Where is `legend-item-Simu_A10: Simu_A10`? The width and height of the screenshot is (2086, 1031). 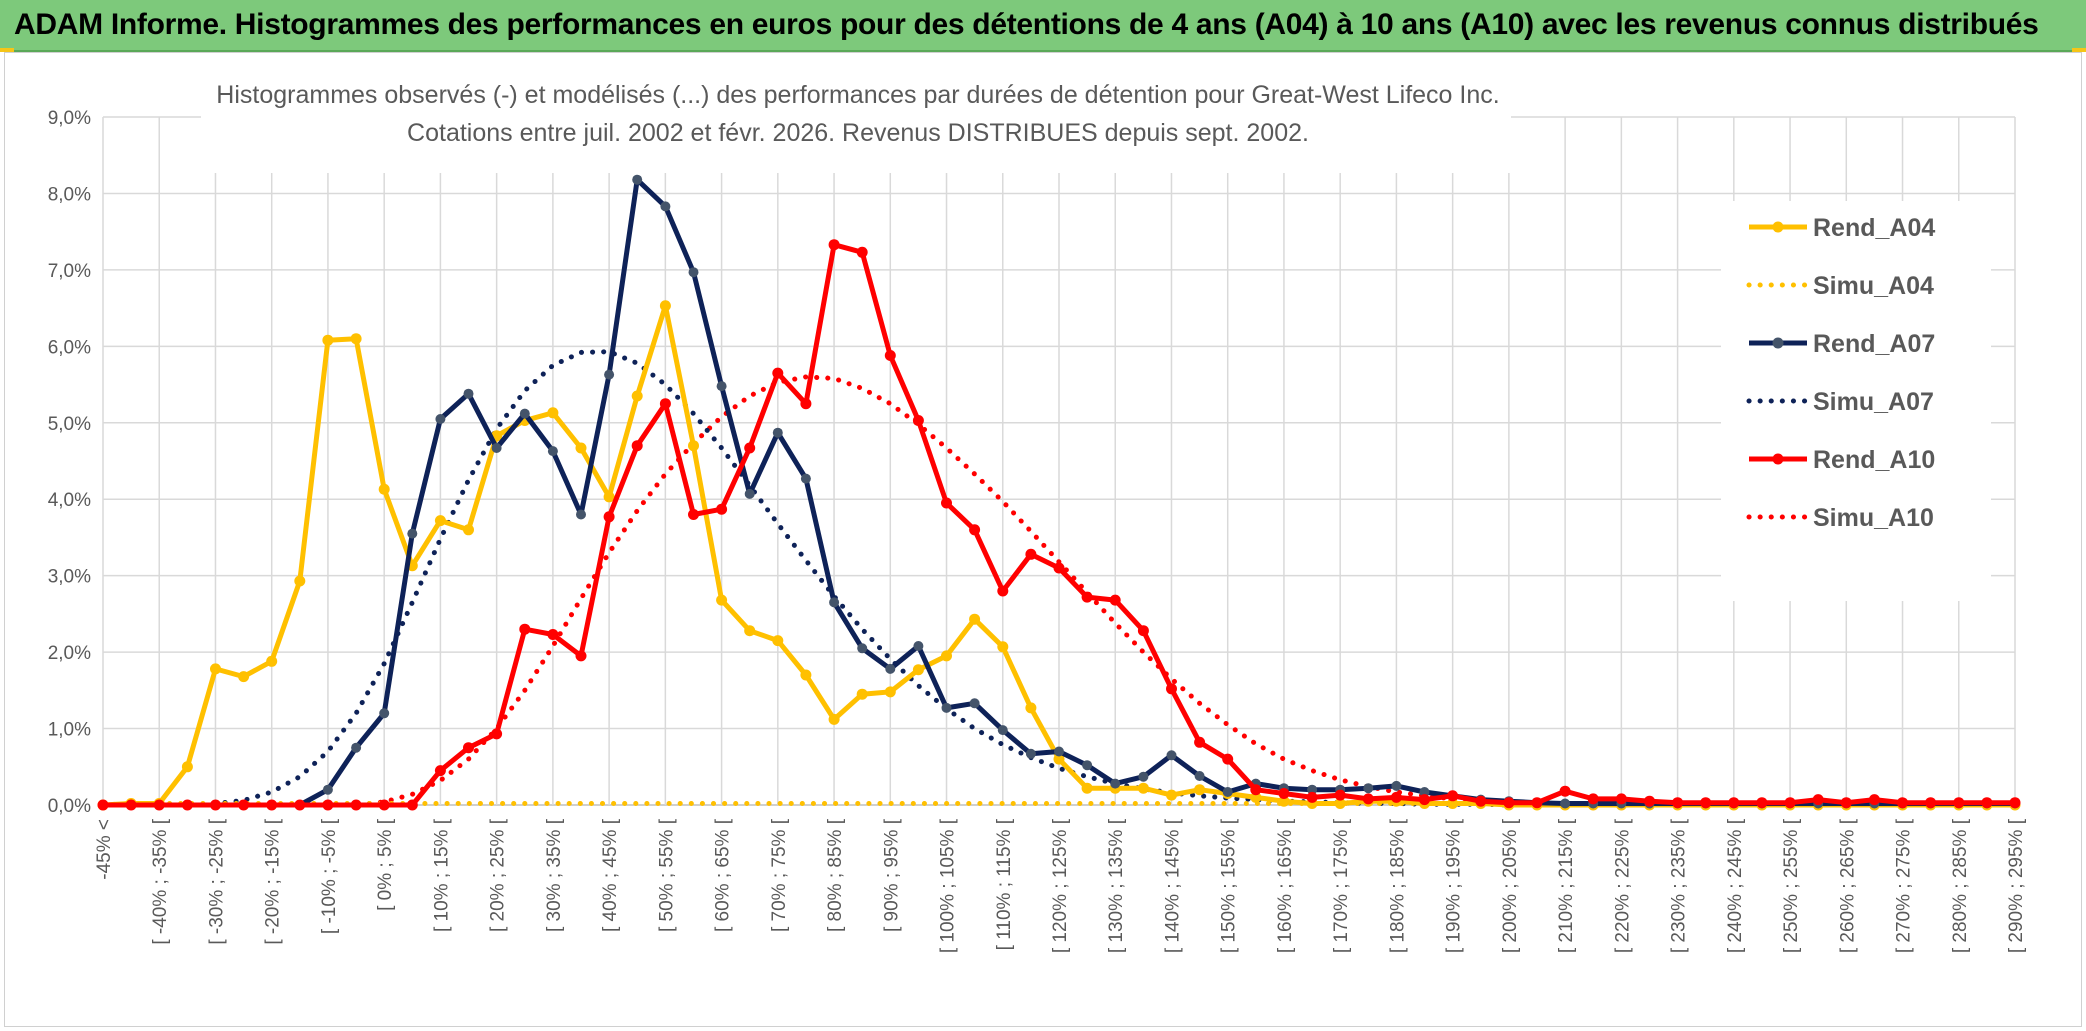
legend-item-Simu_A10: Simu_A10 is located at coordinates (1840, 518).